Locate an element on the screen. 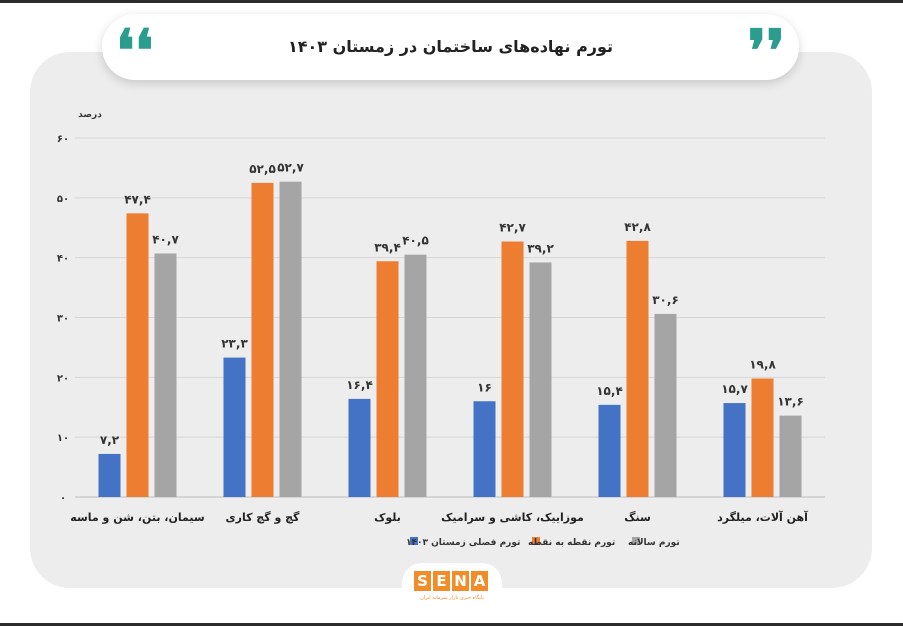  data-label: ۴۷,۴ is located at coordinates (137, 199).